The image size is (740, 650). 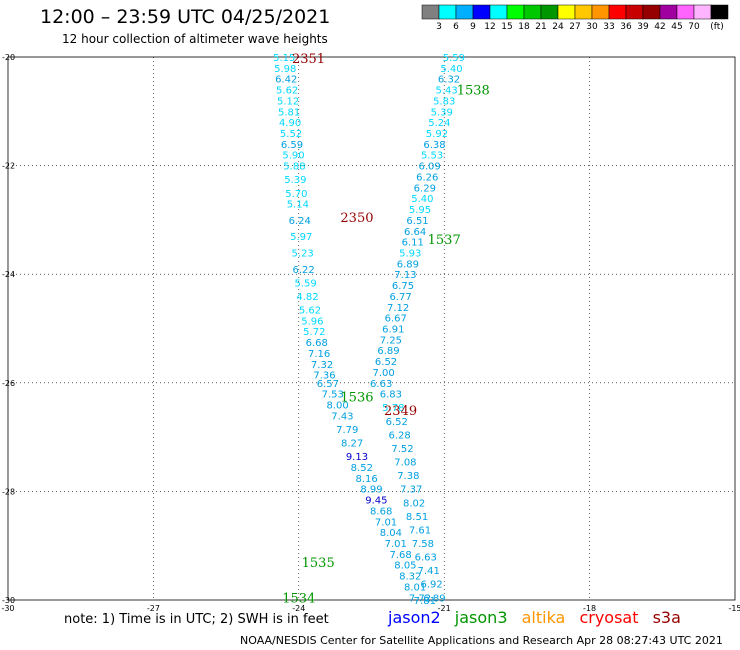 I want to click on x-tick-label: -18, so click(x=589, y=608).